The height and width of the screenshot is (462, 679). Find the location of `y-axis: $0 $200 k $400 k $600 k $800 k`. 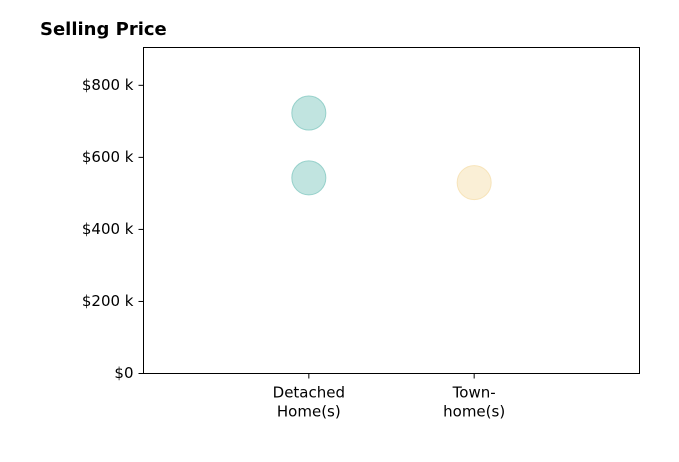

y-axis: $0 $200 k $400 k $600 k $800 k is located at coordinates (113, 229).